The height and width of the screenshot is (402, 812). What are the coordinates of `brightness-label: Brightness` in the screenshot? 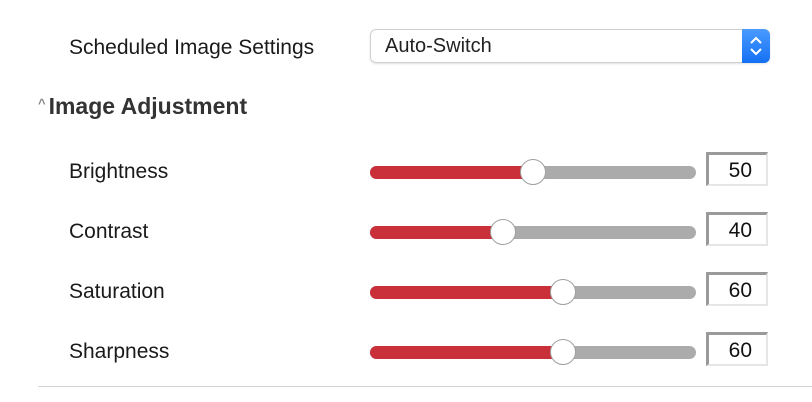 It's located at (119, 171).